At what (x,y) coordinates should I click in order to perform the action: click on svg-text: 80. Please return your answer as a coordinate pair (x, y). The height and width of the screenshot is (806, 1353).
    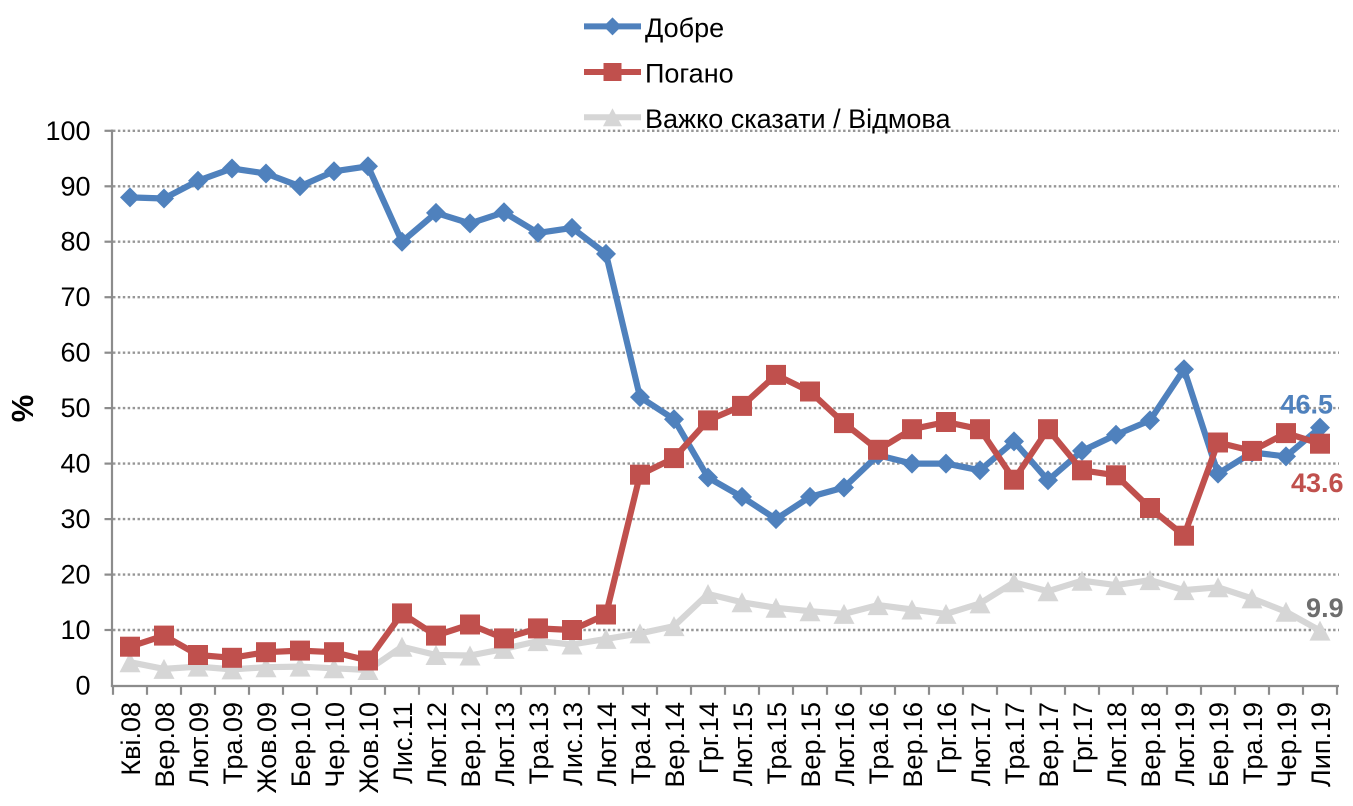
    Looking at the image, I should click on (75, 242).